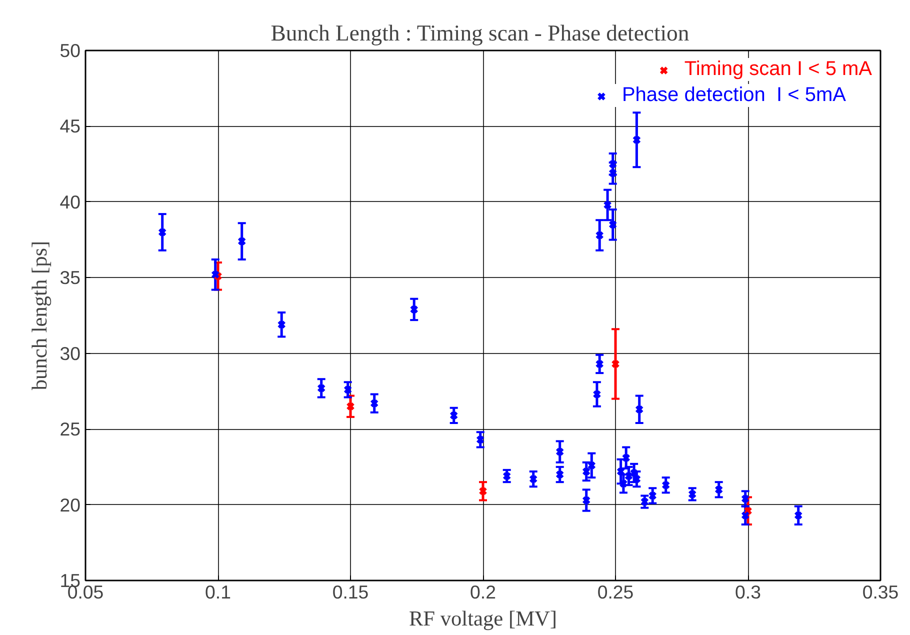 This screenshot has width=910, height=635. What do you see at coordinates (70, 277) in the screenshot?
I see `y-tick-label: 35` at bounding box center [70, 277].